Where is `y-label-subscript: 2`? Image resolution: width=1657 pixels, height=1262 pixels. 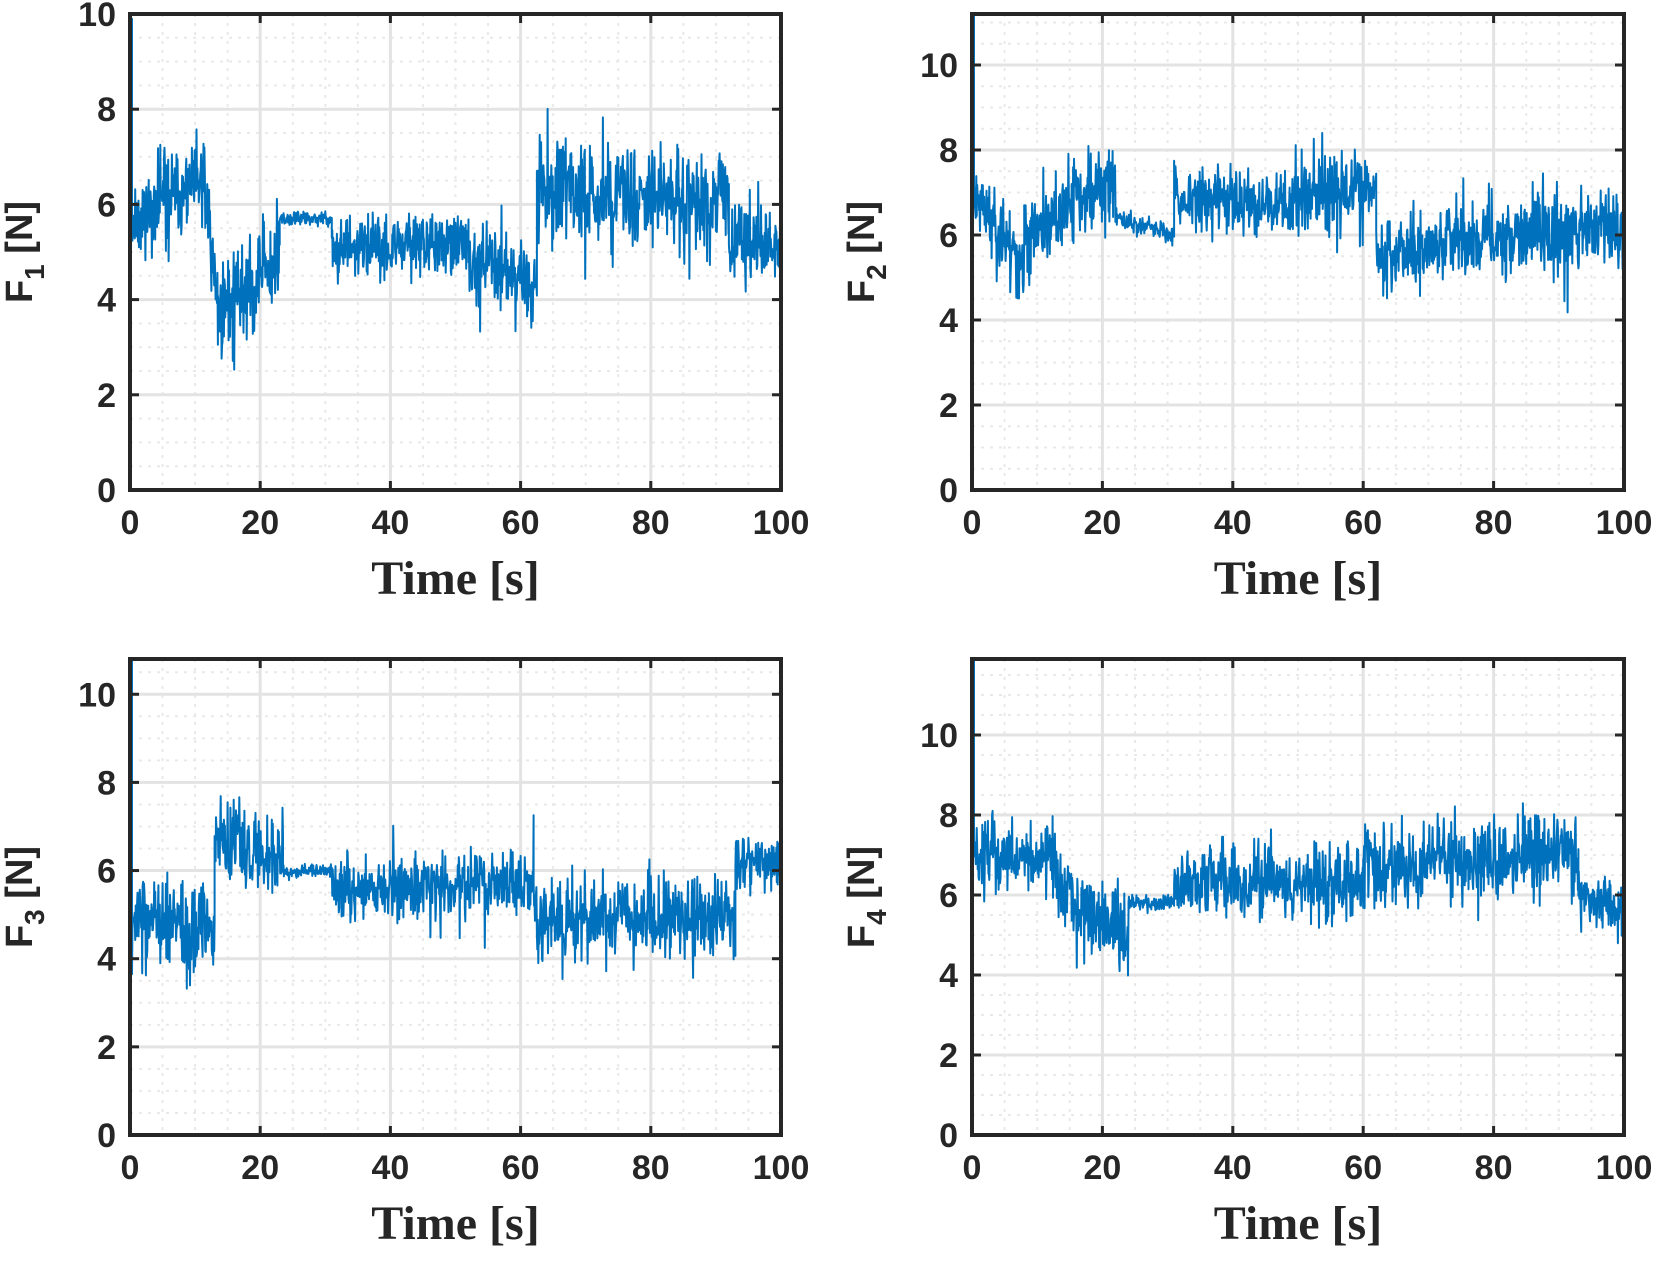 y-label-subscript: 2 is located at coordinates (876, 272).